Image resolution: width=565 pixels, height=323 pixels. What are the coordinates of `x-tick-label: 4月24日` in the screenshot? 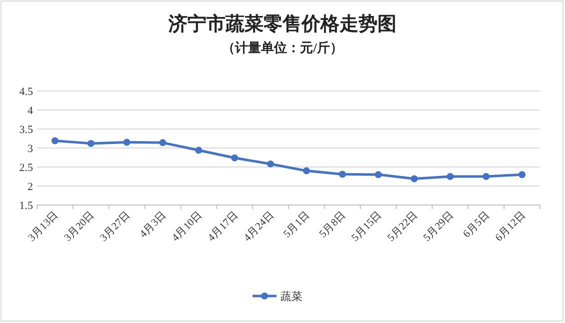 It's located at (259, 226).